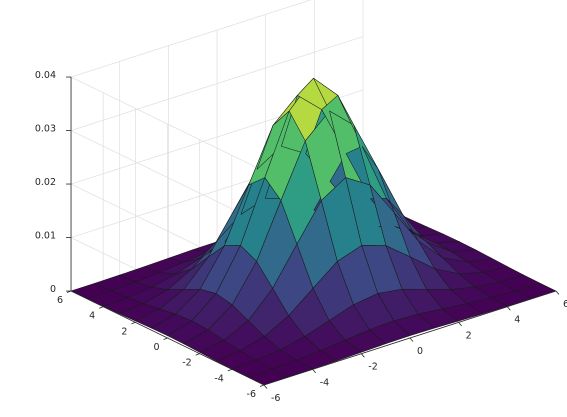 The height and width of the screenshot is (417, 567). Describe the element at coordinates (565, 304) in the screenshot. I see `x-tick-label: 6` at that location.